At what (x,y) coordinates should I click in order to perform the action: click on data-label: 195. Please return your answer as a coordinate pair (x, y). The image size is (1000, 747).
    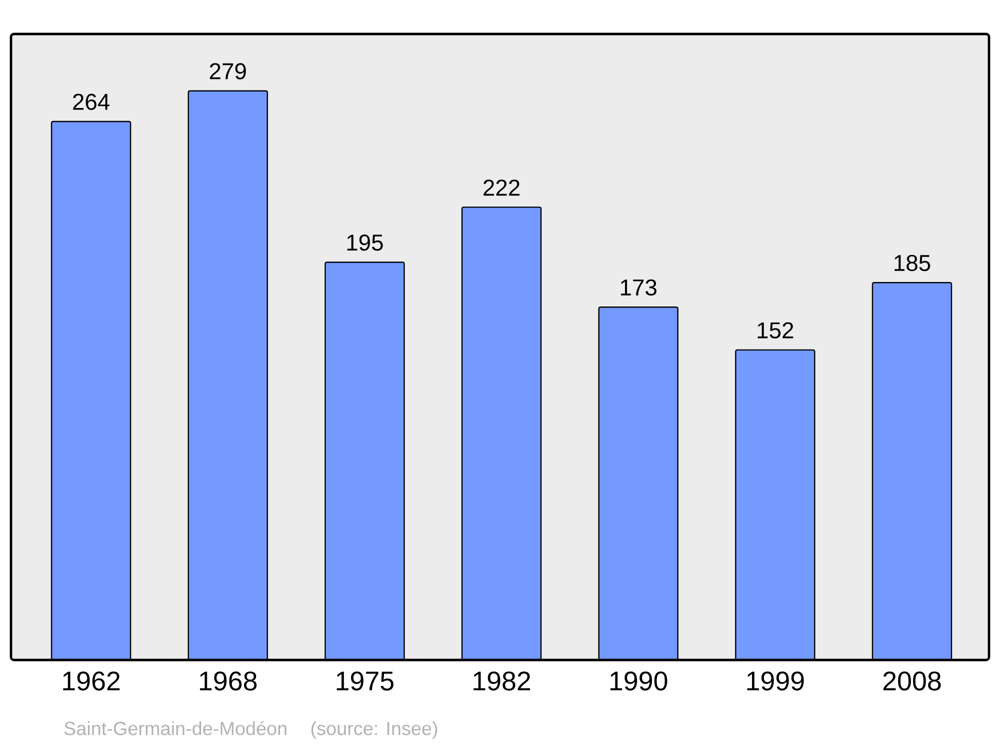
    Looking at the image, I should click on (365, 242).